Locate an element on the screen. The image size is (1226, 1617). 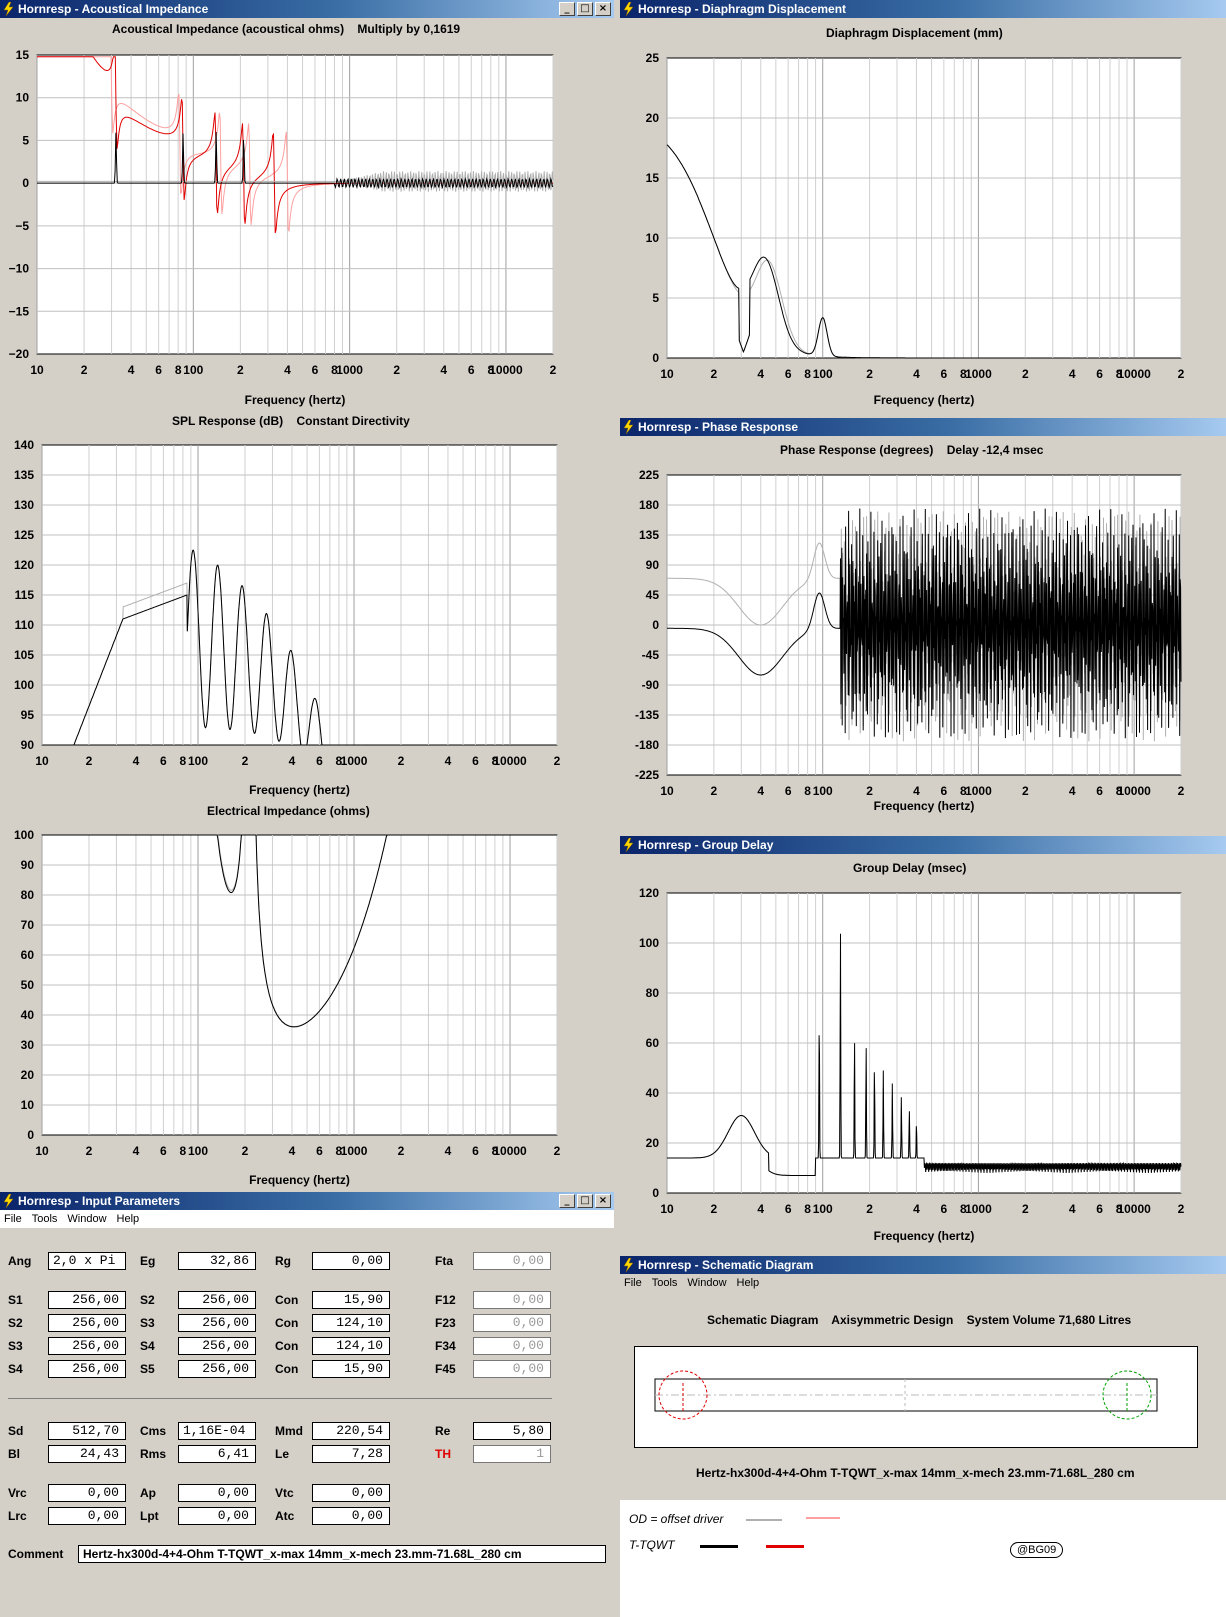
param-field-rows4-1-1: 0,00 is located at coordinates (217, 1516).